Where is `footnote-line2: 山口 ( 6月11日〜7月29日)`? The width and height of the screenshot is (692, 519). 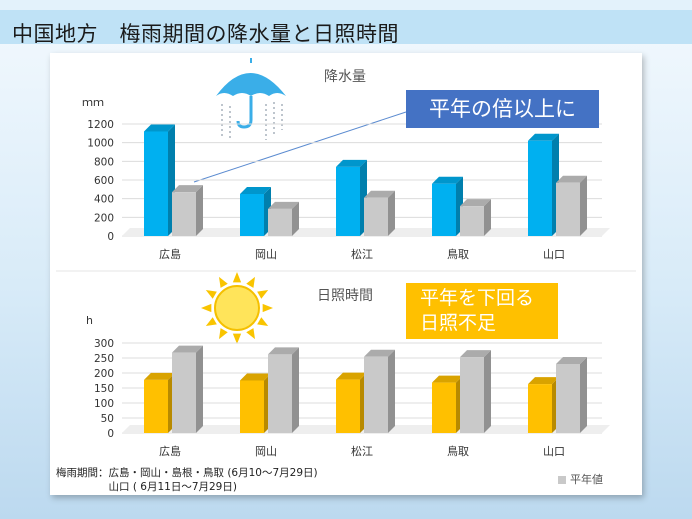
footnote-line2: 山口 ( 6月11日〜7月29日) is located at coordinates (146, 487).